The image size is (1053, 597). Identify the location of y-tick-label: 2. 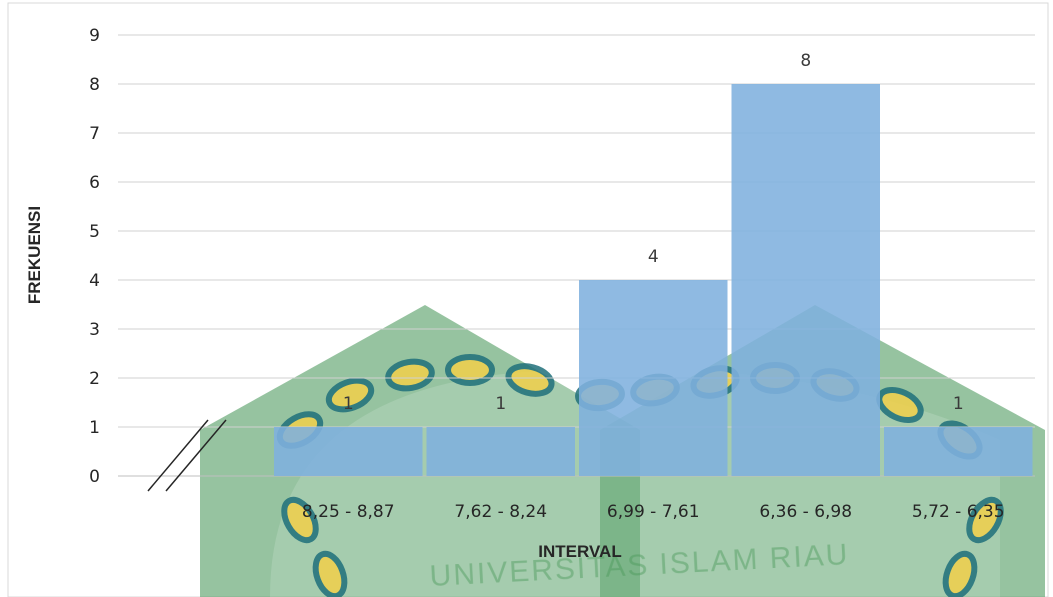
(94, 379).